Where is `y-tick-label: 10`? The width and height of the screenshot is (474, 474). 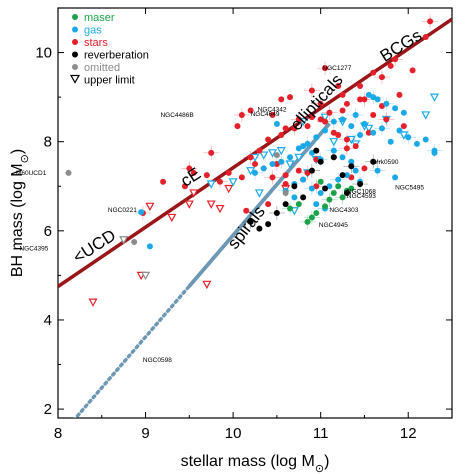
y-tick-label: 10 is located at coordinates (43, 53).